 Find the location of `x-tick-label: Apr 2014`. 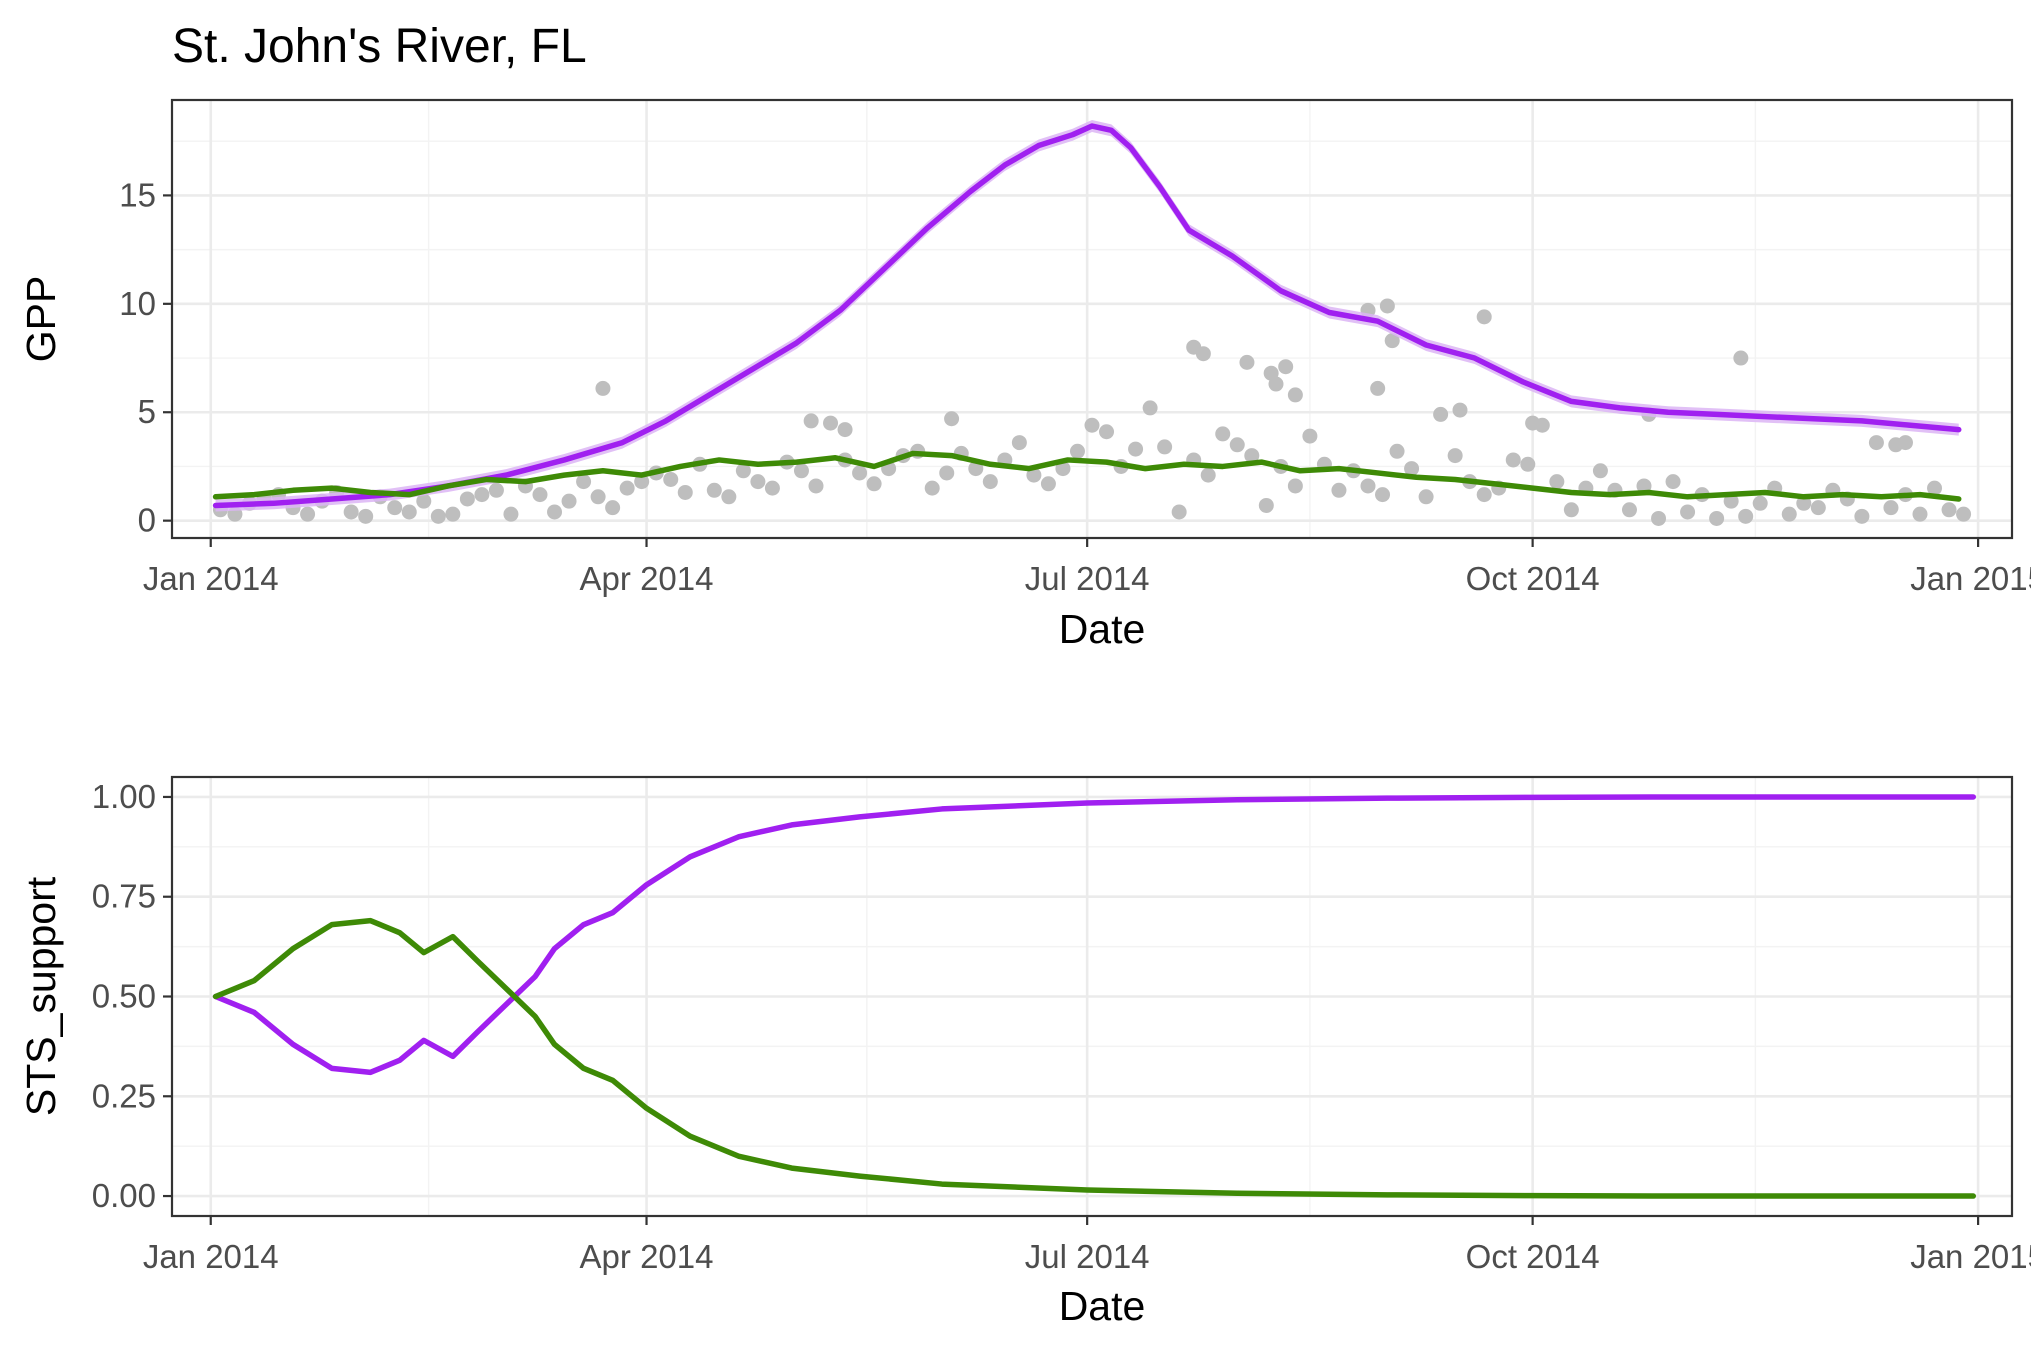

x-tick-label: Apr 2014 is located at coordinates (647, 578).